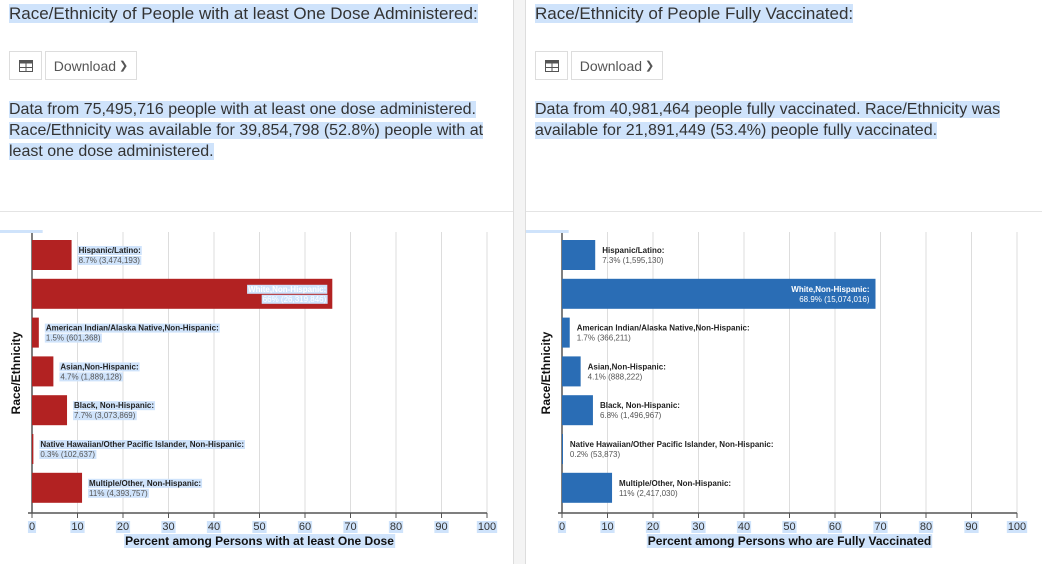 The image size is (1042, 564). I want to click on bar-data-label: 7.7% (3,073,869), so click(105, 415).